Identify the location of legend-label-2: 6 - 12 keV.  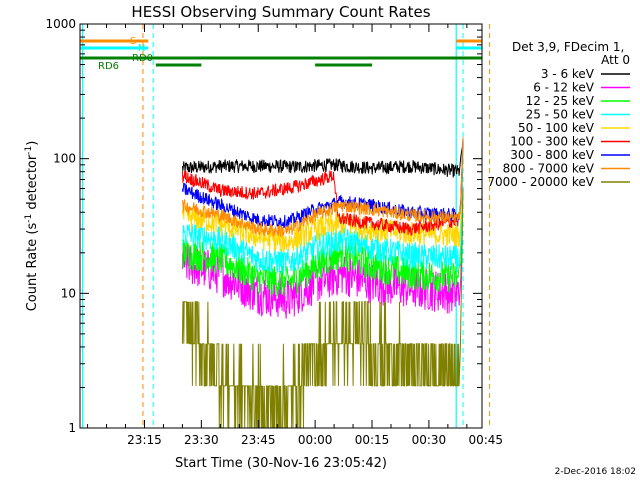
(564, 88).